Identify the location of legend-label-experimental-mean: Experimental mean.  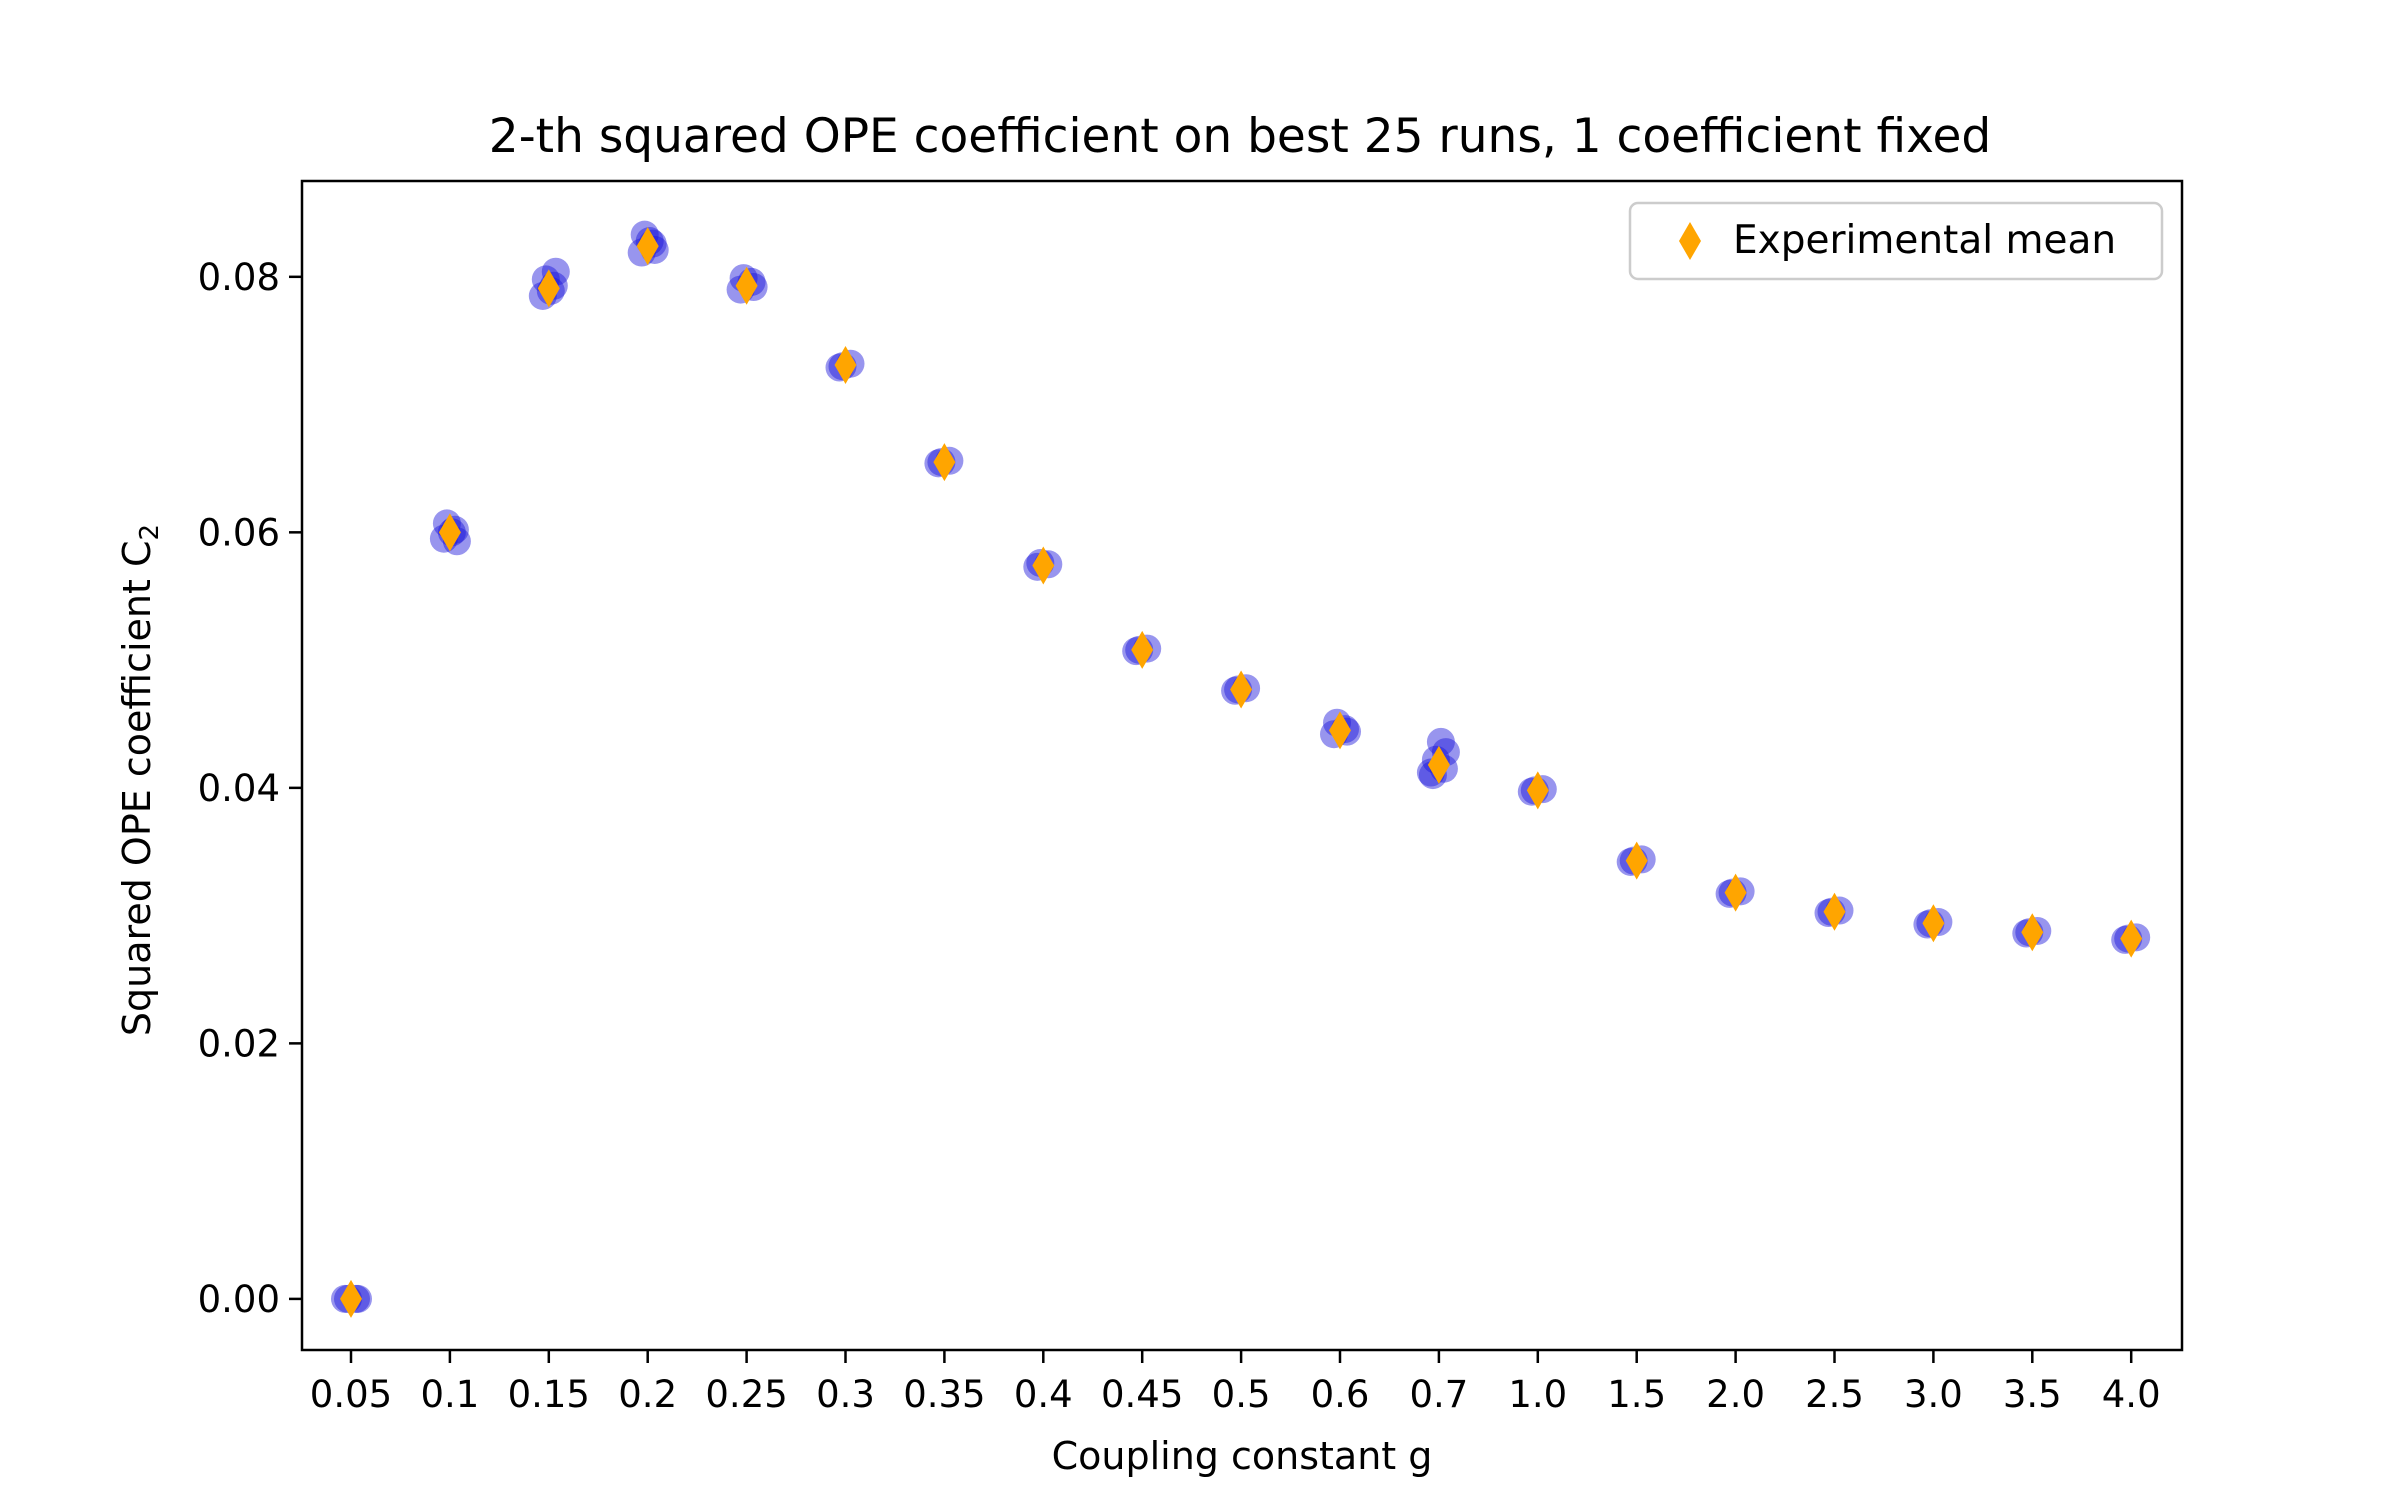
(1924, 240).